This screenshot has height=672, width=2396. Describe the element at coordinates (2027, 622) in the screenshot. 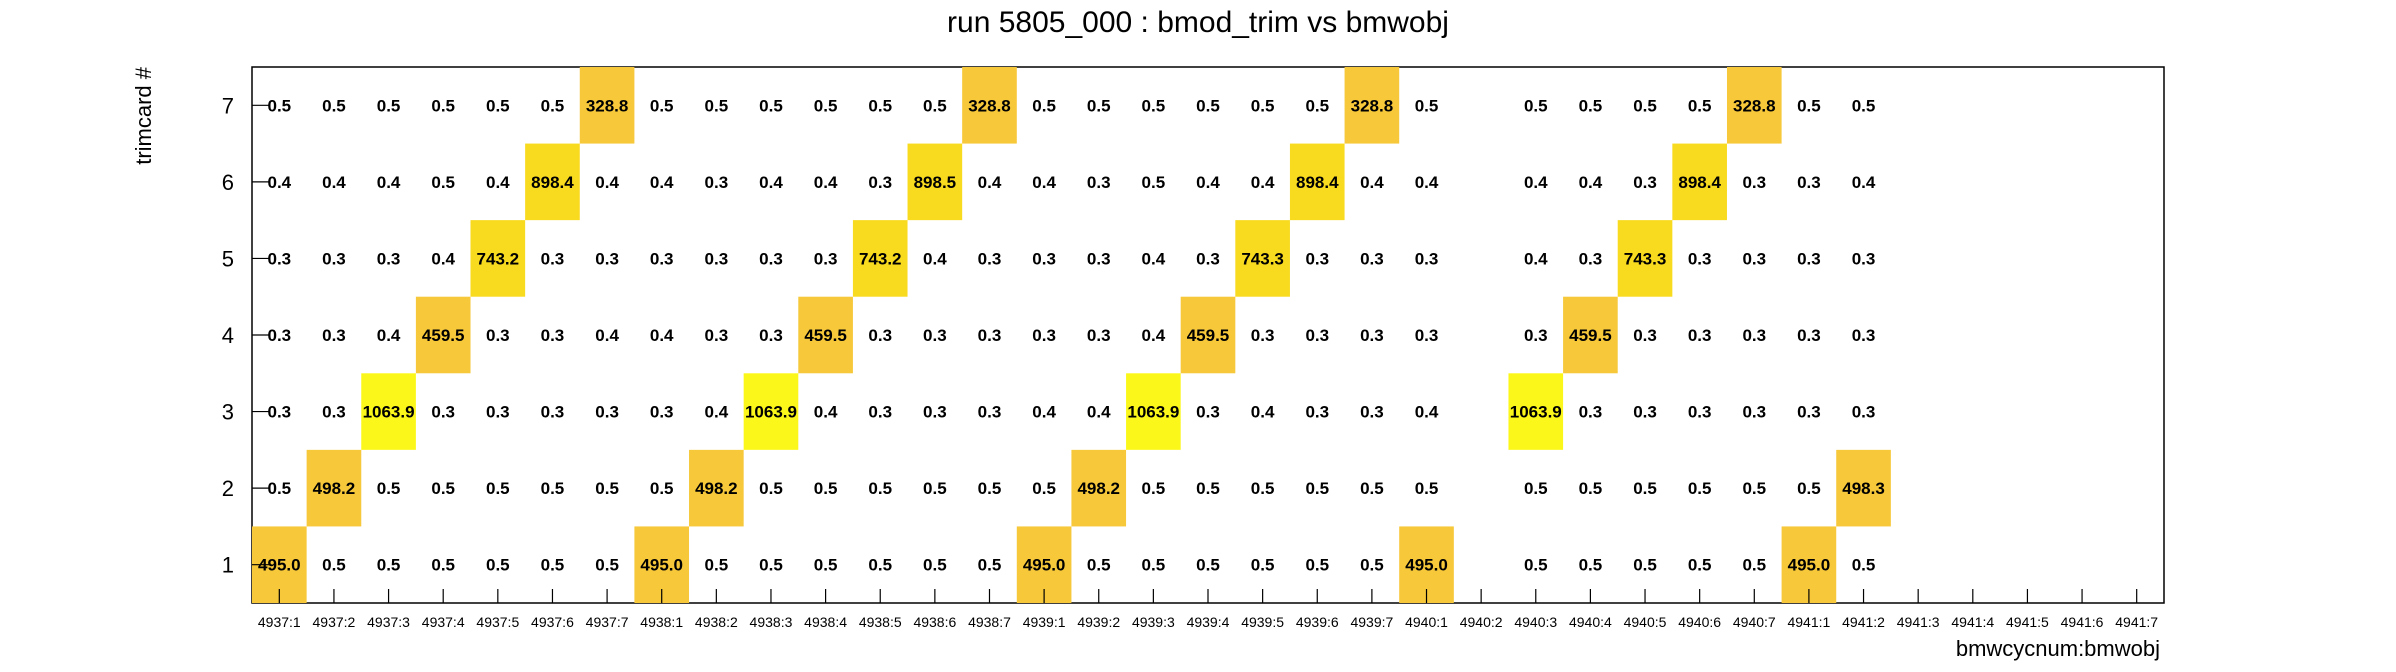

I see `x-tick-label: 4941:5` at that location.